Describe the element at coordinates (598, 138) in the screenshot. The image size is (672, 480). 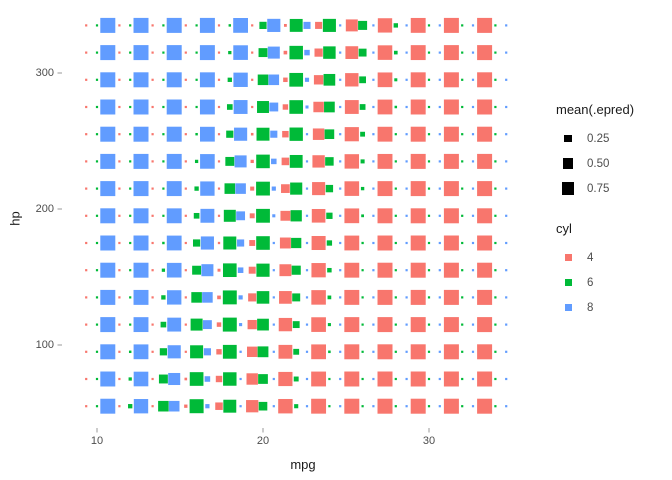
I see `size-legend-label: 0.25` at that location.